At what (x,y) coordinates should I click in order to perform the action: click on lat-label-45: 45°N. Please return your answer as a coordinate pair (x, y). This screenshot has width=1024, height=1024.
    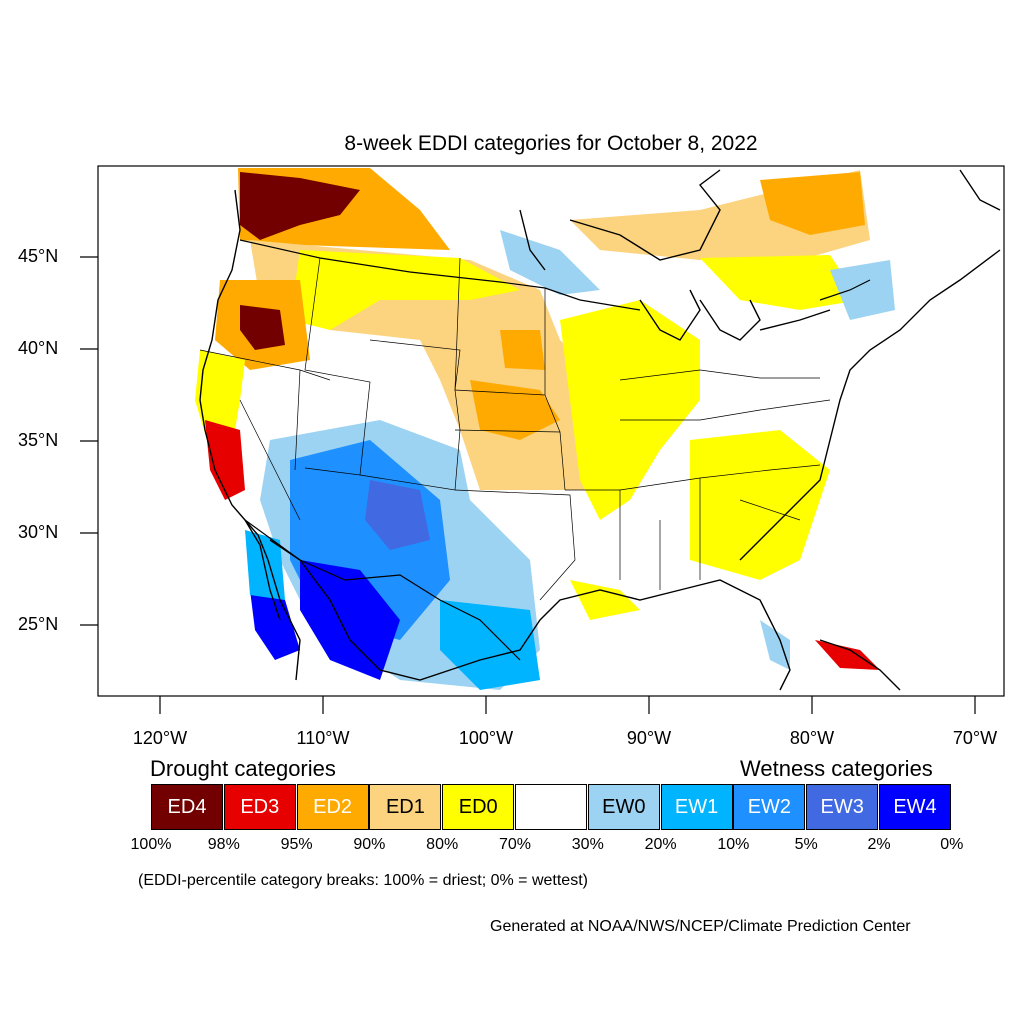
    Looking at the image, I should click on (38, 256).